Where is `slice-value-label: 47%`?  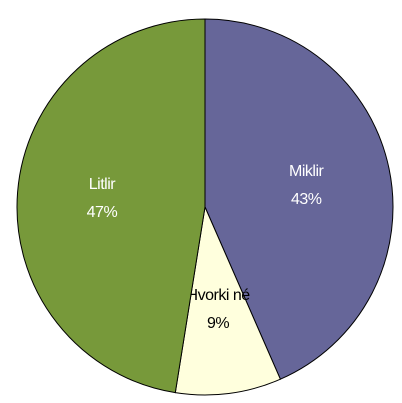 slice-value-label: 47% is located at coordinates (102, 212).